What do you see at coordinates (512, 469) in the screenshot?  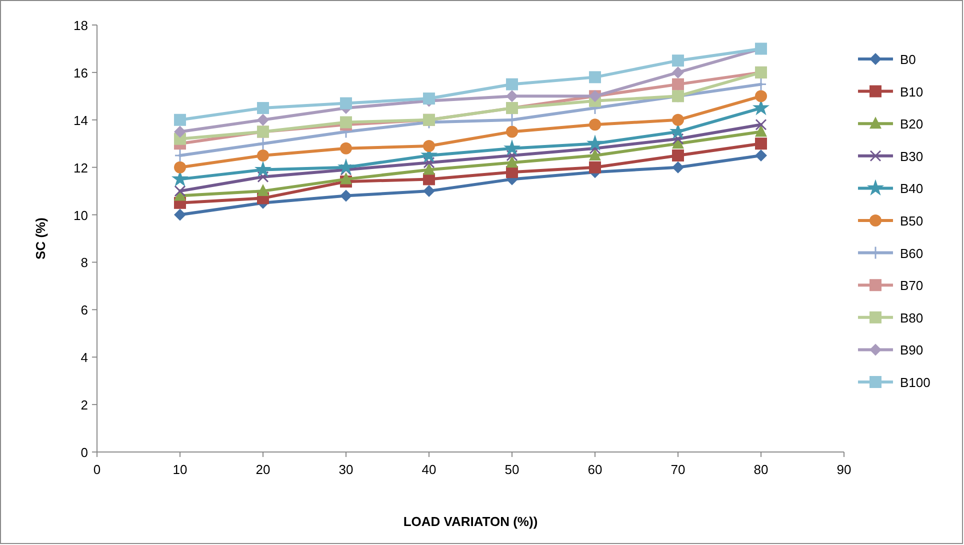 I see `x-tick-label: 50` at bounding box center [512, 469].